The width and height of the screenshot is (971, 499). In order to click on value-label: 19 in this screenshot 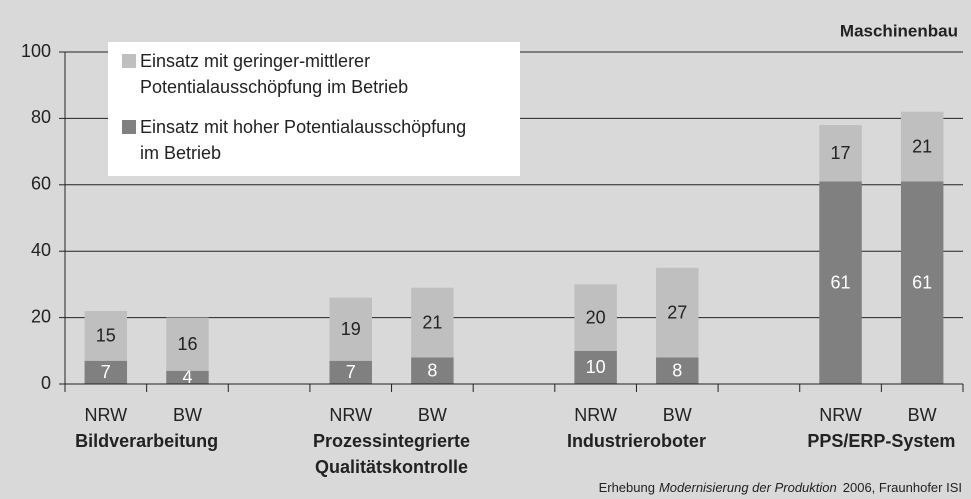, I will do `click(351, 329)`.